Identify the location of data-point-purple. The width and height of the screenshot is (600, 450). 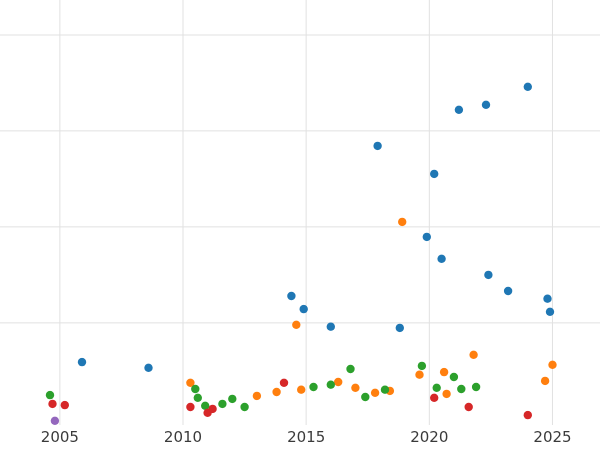
(55, 420).